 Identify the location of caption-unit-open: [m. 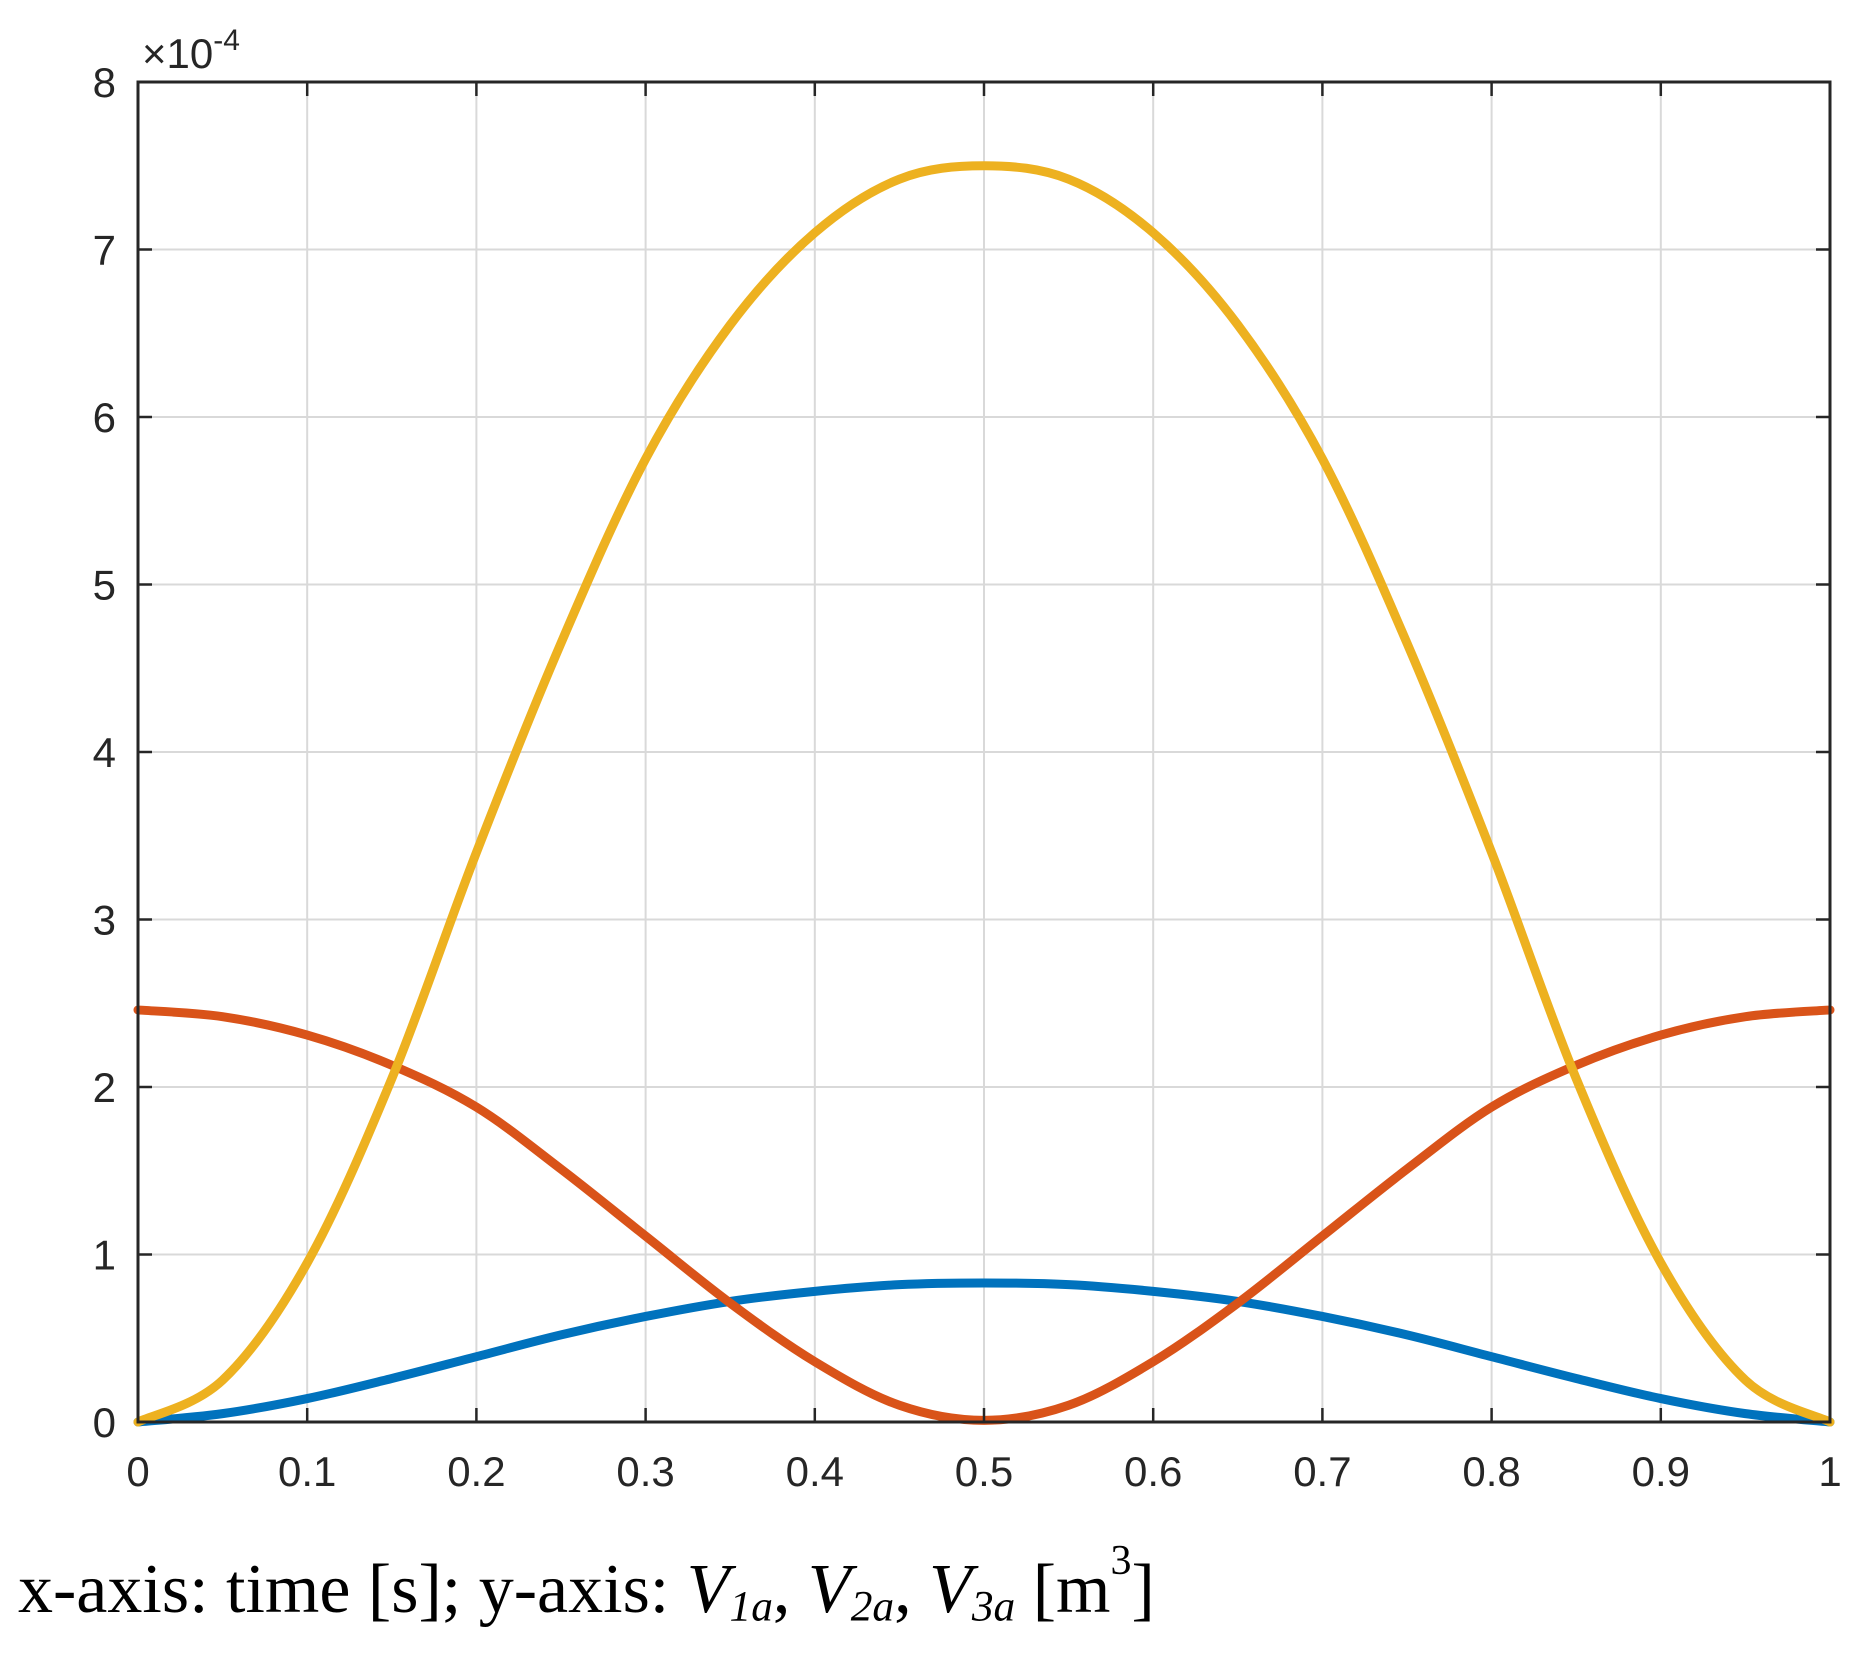
(1063, 1589).